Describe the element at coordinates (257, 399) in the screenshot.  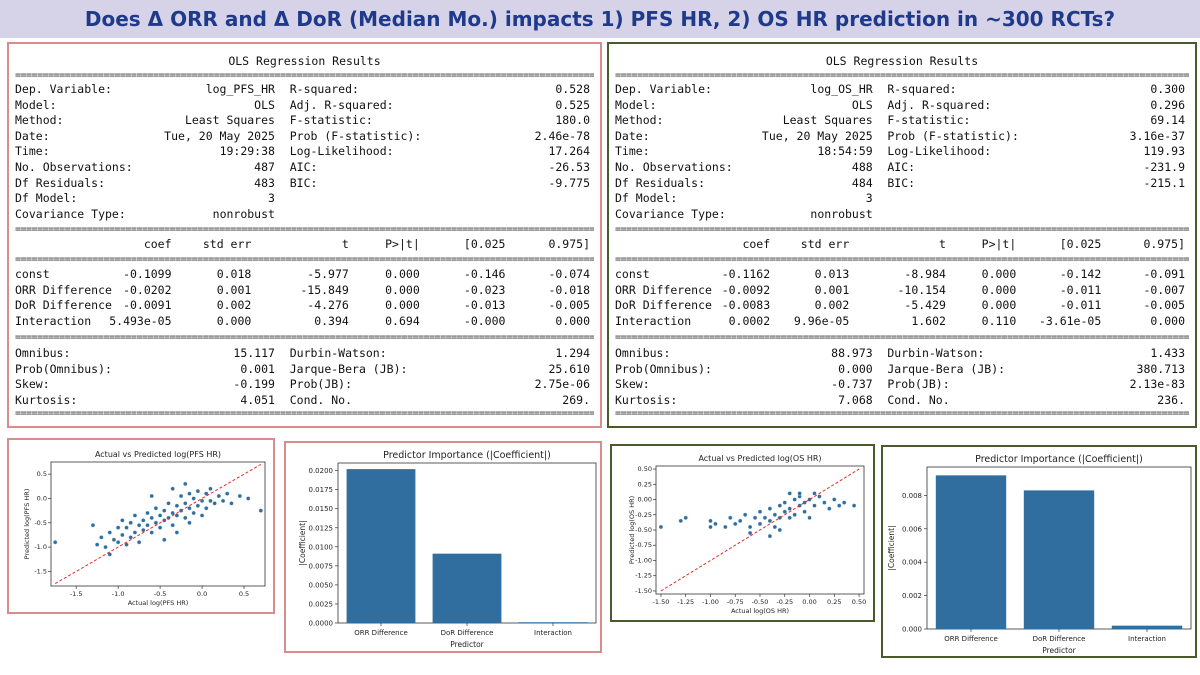
I see `stat-value: 4.051` at that location.